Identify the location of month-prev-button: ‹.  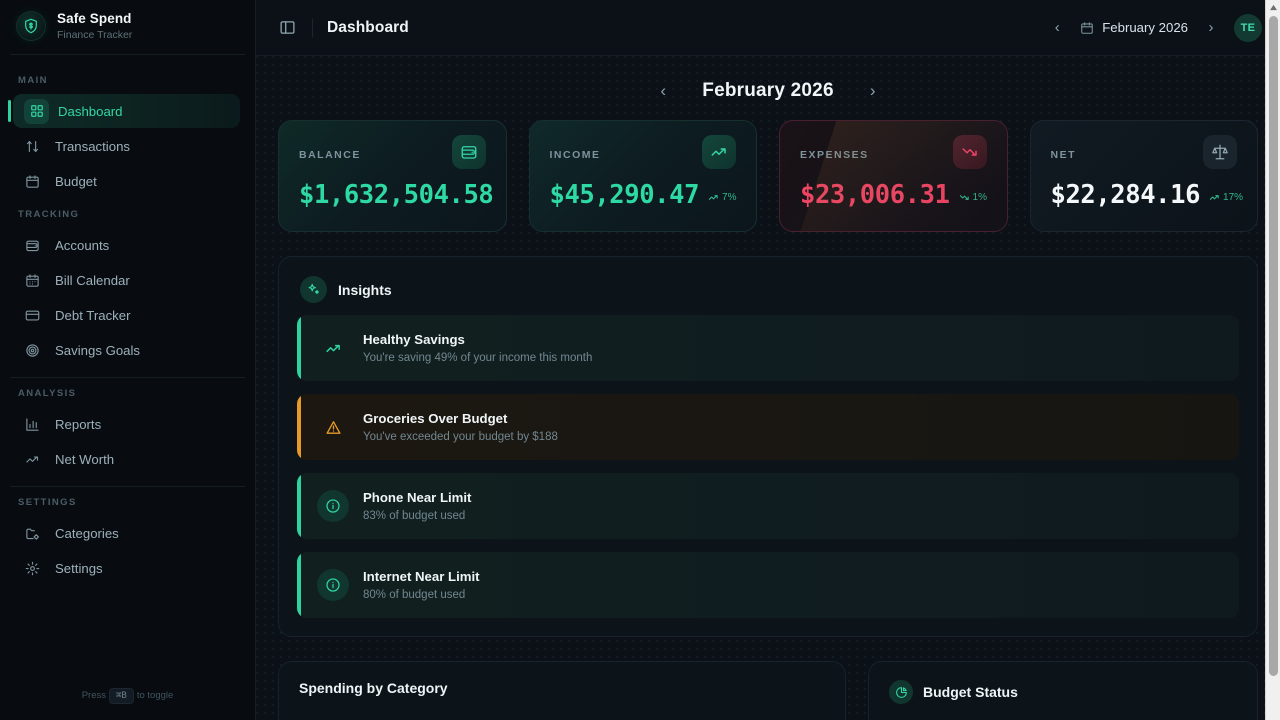
(663, 90).